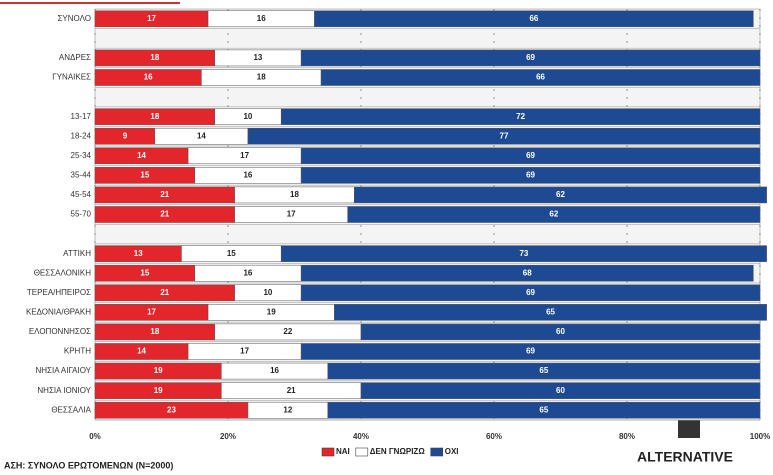 The width and height of the screenshot is (773, 475). Describe the element at coordinates (81, 174) in the screenshot. I see `y-tick-label: 35-44` at that location.